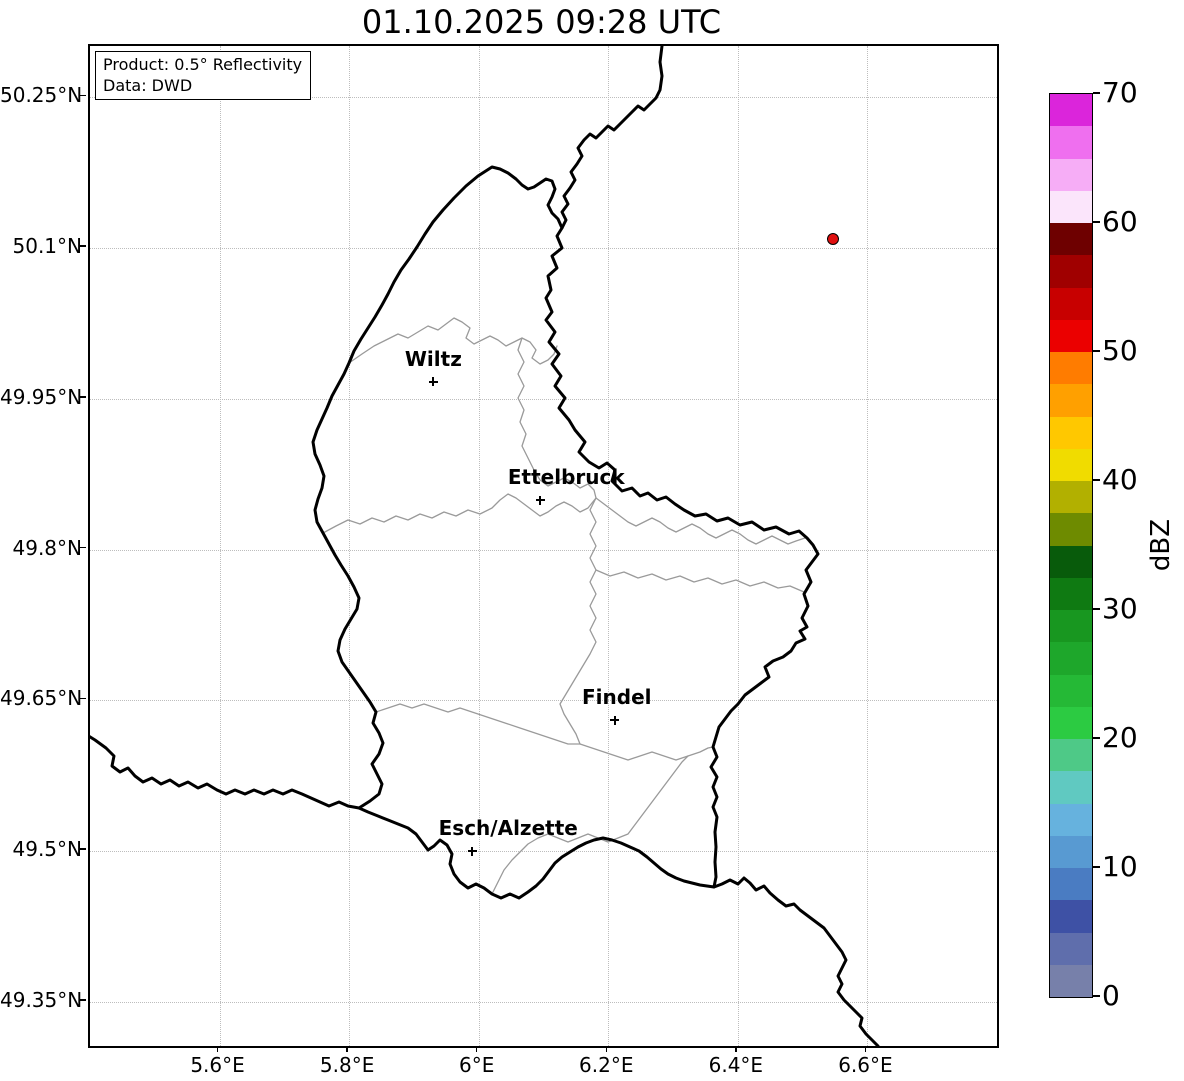  What do you see at coordinates (508, 828) in the screenshot?
I see `city-label: Esch/Alzette` at bounding box center [508, 828].